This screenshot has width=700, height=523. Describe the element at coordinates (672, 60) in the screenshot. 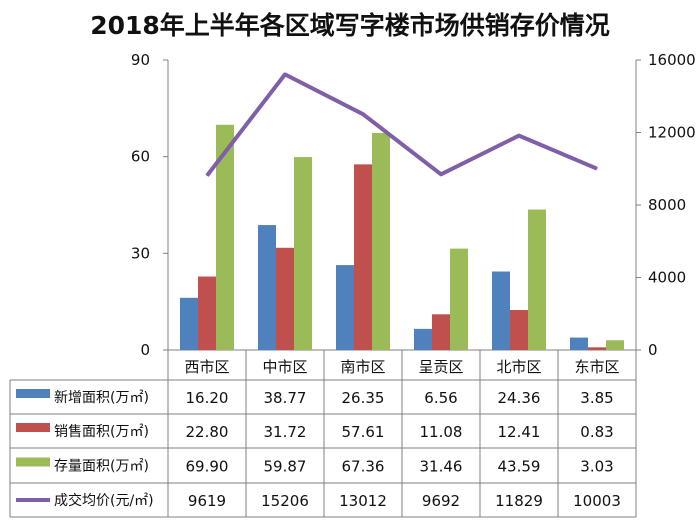

I see `y-right-tick-label: 16000` at that location.